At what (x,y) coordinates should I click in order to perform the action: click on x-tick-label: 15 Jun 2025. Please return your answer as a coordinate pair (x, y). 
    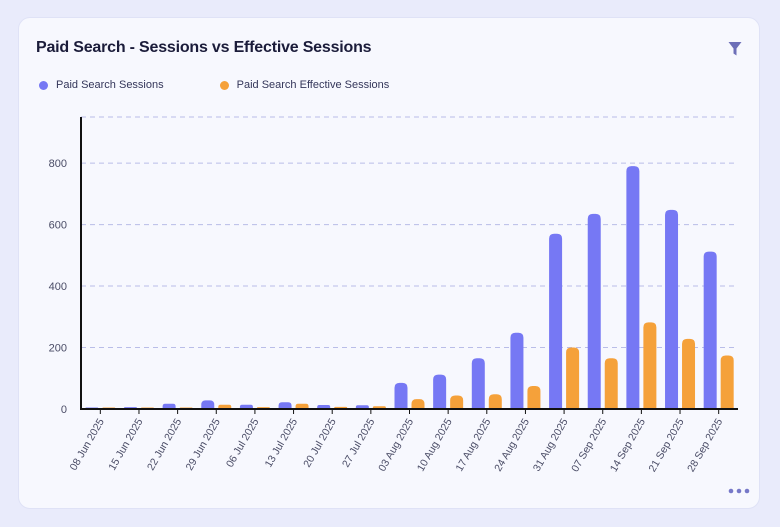
    Looking at the image, I should click on (125, 444).